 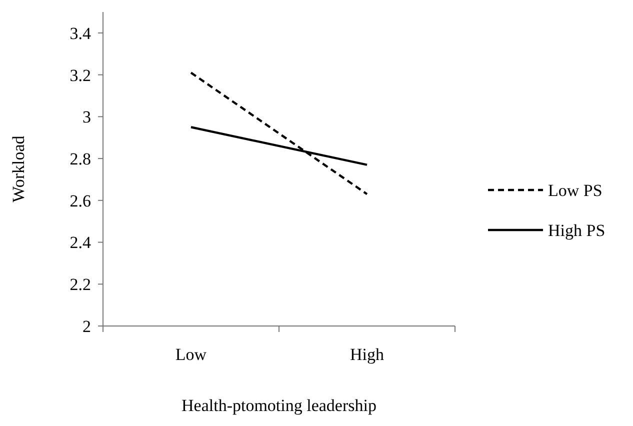 I want to click on y-tick-label: 2.2, so click(x=80, y=284).